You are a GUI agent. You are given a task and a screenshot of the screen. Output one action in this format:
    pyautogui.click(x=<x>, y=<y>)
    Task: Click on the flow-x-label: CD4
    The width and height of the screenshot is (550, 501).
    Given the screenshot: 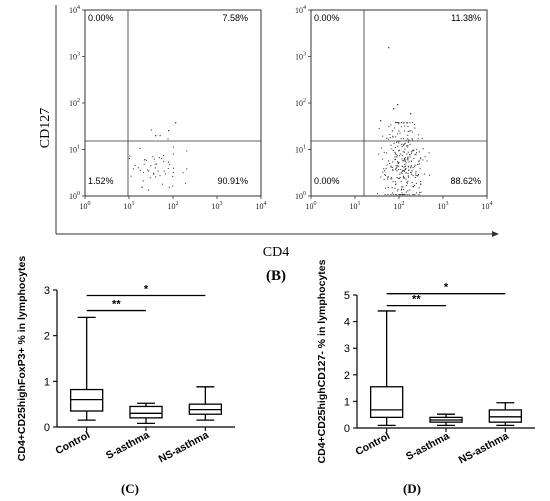 What is the action you would take?
    pyautogui.click(x=276, y=252)
    